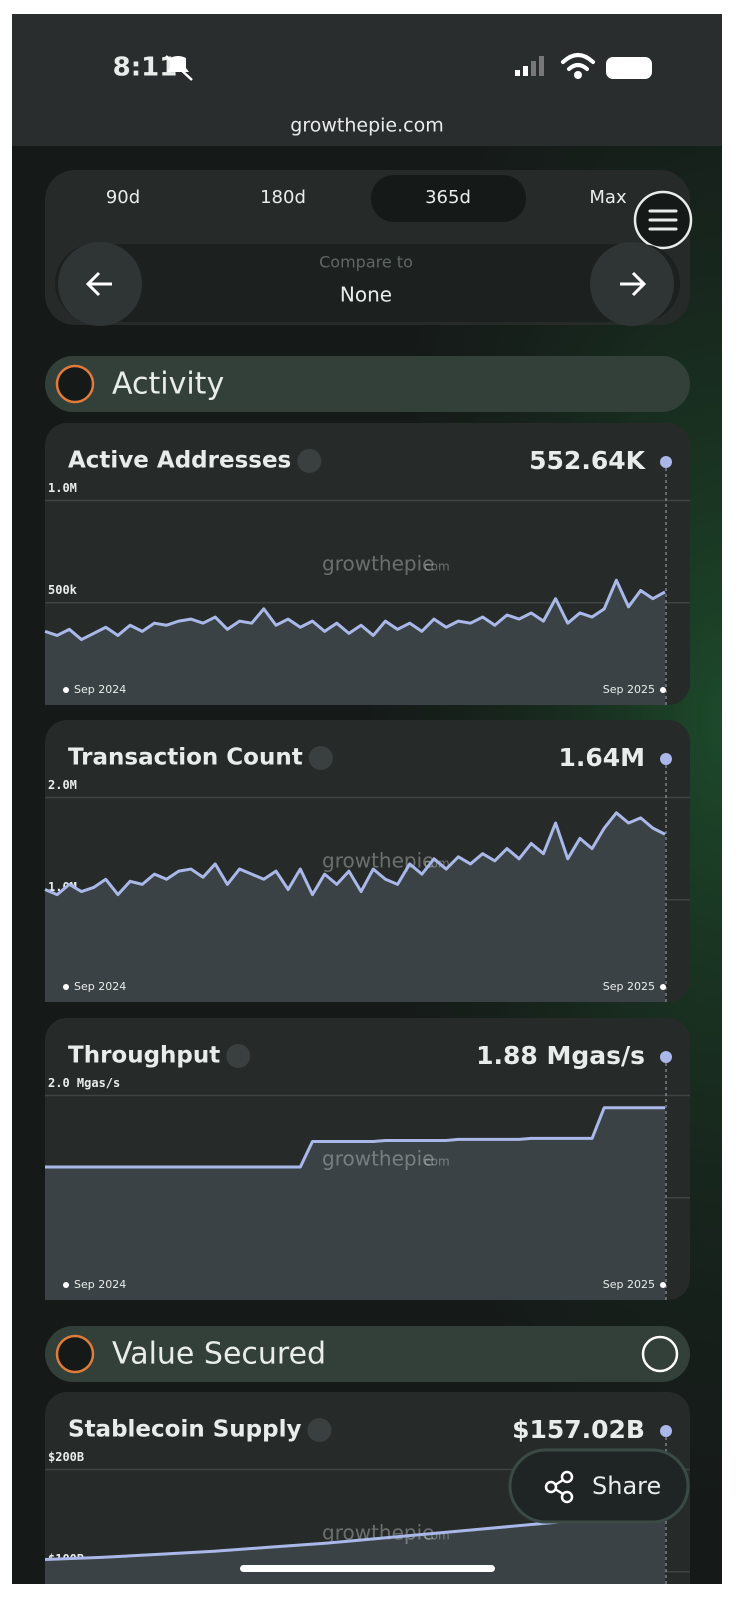 This screenshot has height=1599, width=750. I want to click on home-indicator, so click(367, 1568).